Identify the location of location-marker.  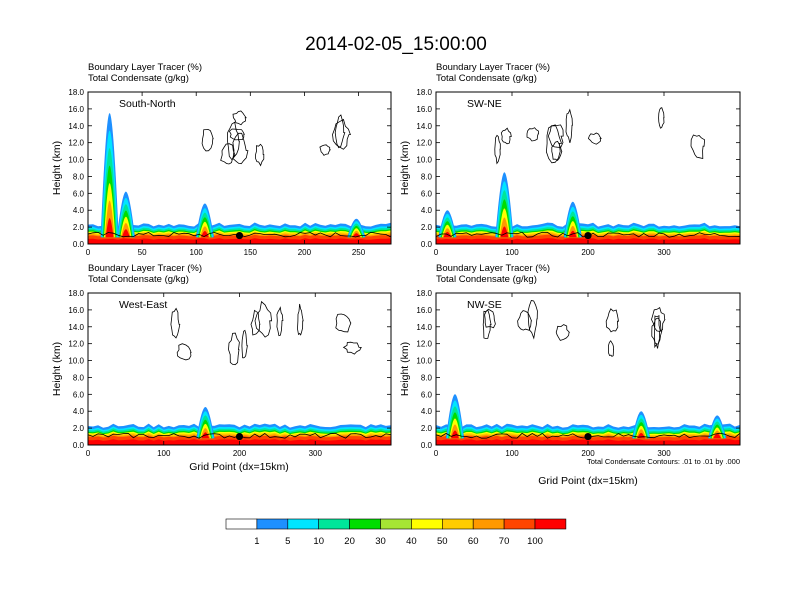
(588, 235).